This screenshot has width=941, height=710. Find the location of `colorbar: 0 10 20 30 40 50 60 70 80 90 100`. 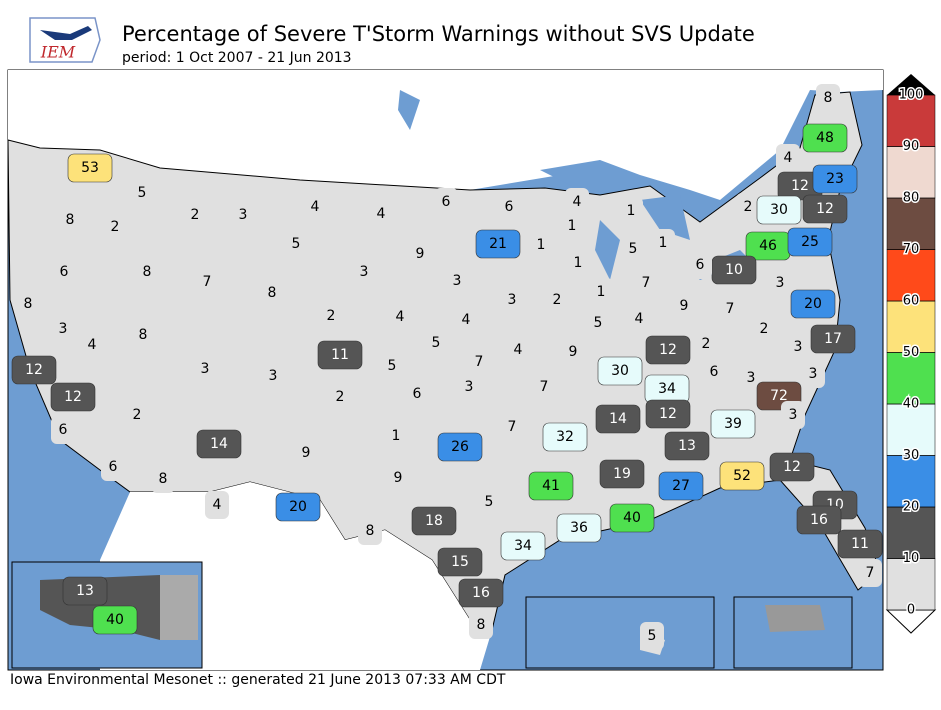

colorbar: 0 10 20 30 40 50 60 70 80 90 100 is located at coordinates (911, 354).